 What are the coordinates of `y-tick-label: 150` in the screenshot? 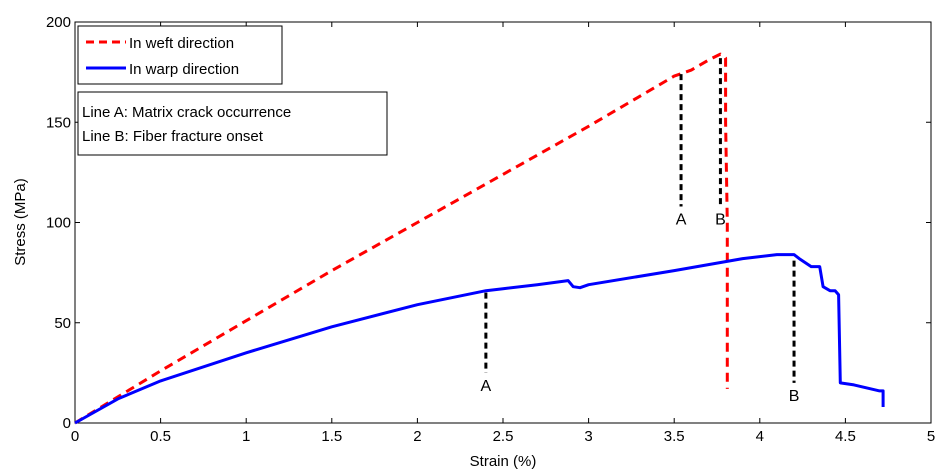 It's located at (58, 122).